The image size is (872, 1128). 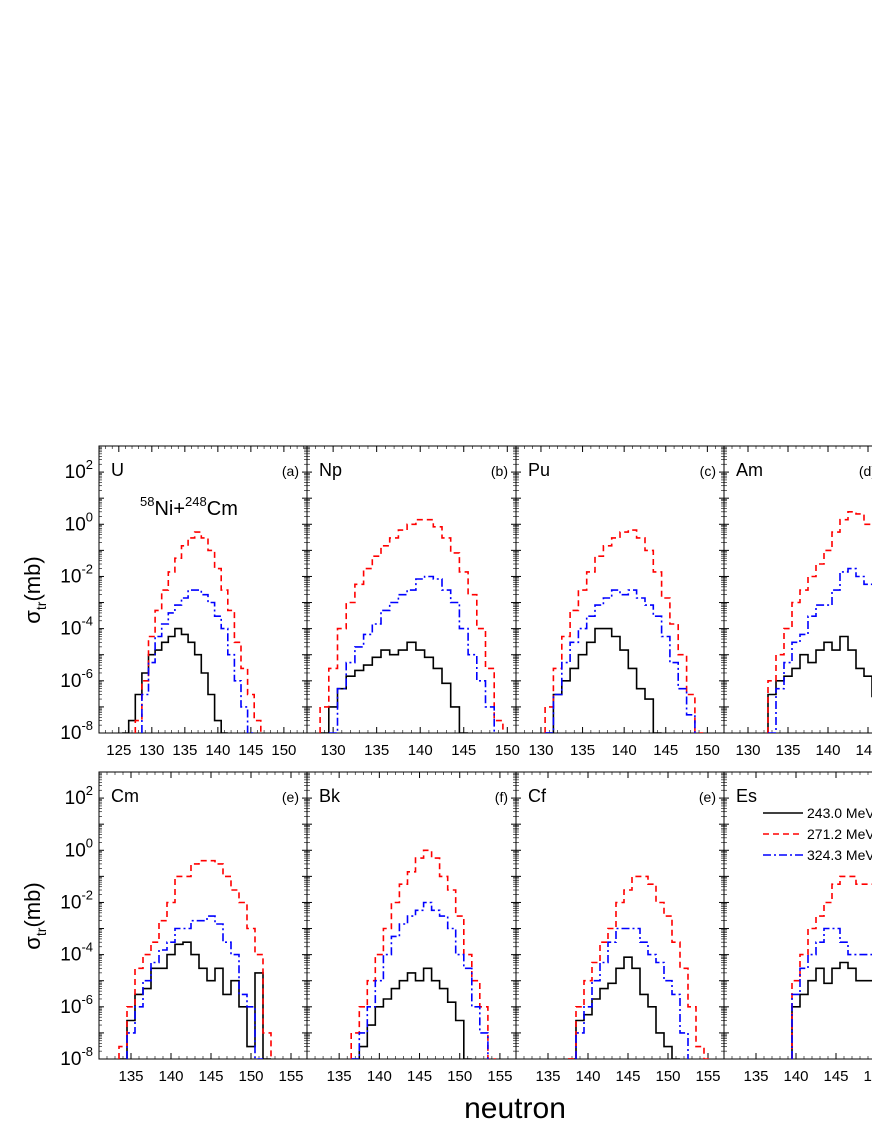 I want to click on panel-tag: (a), so click(x=290, y=471).